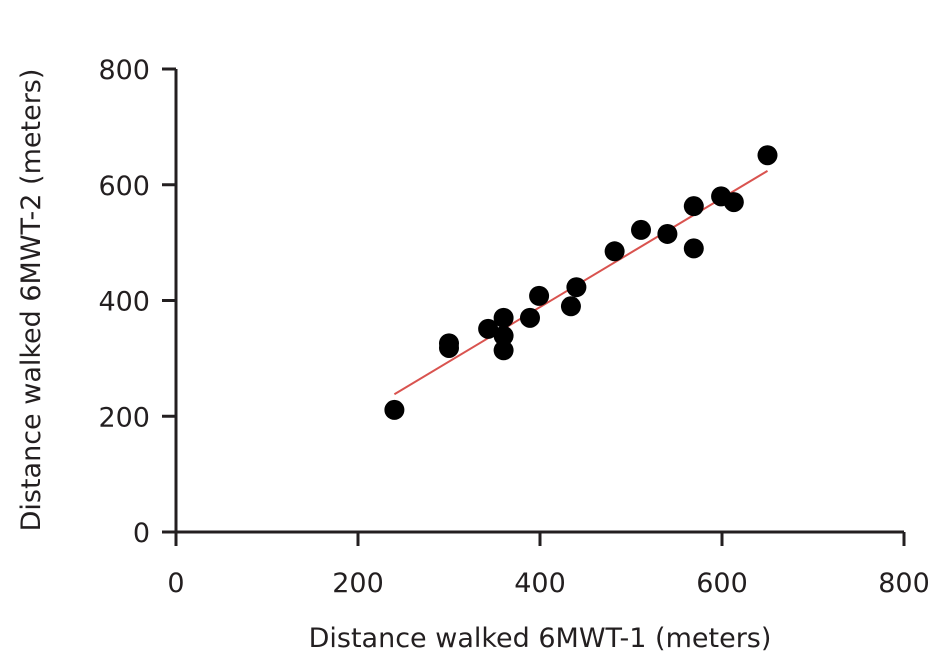 This screenshot has height=666, width=943. Describe the element at coordinates (124, 186) in the screenshot. I see `y-tick-label: 600` at that location.